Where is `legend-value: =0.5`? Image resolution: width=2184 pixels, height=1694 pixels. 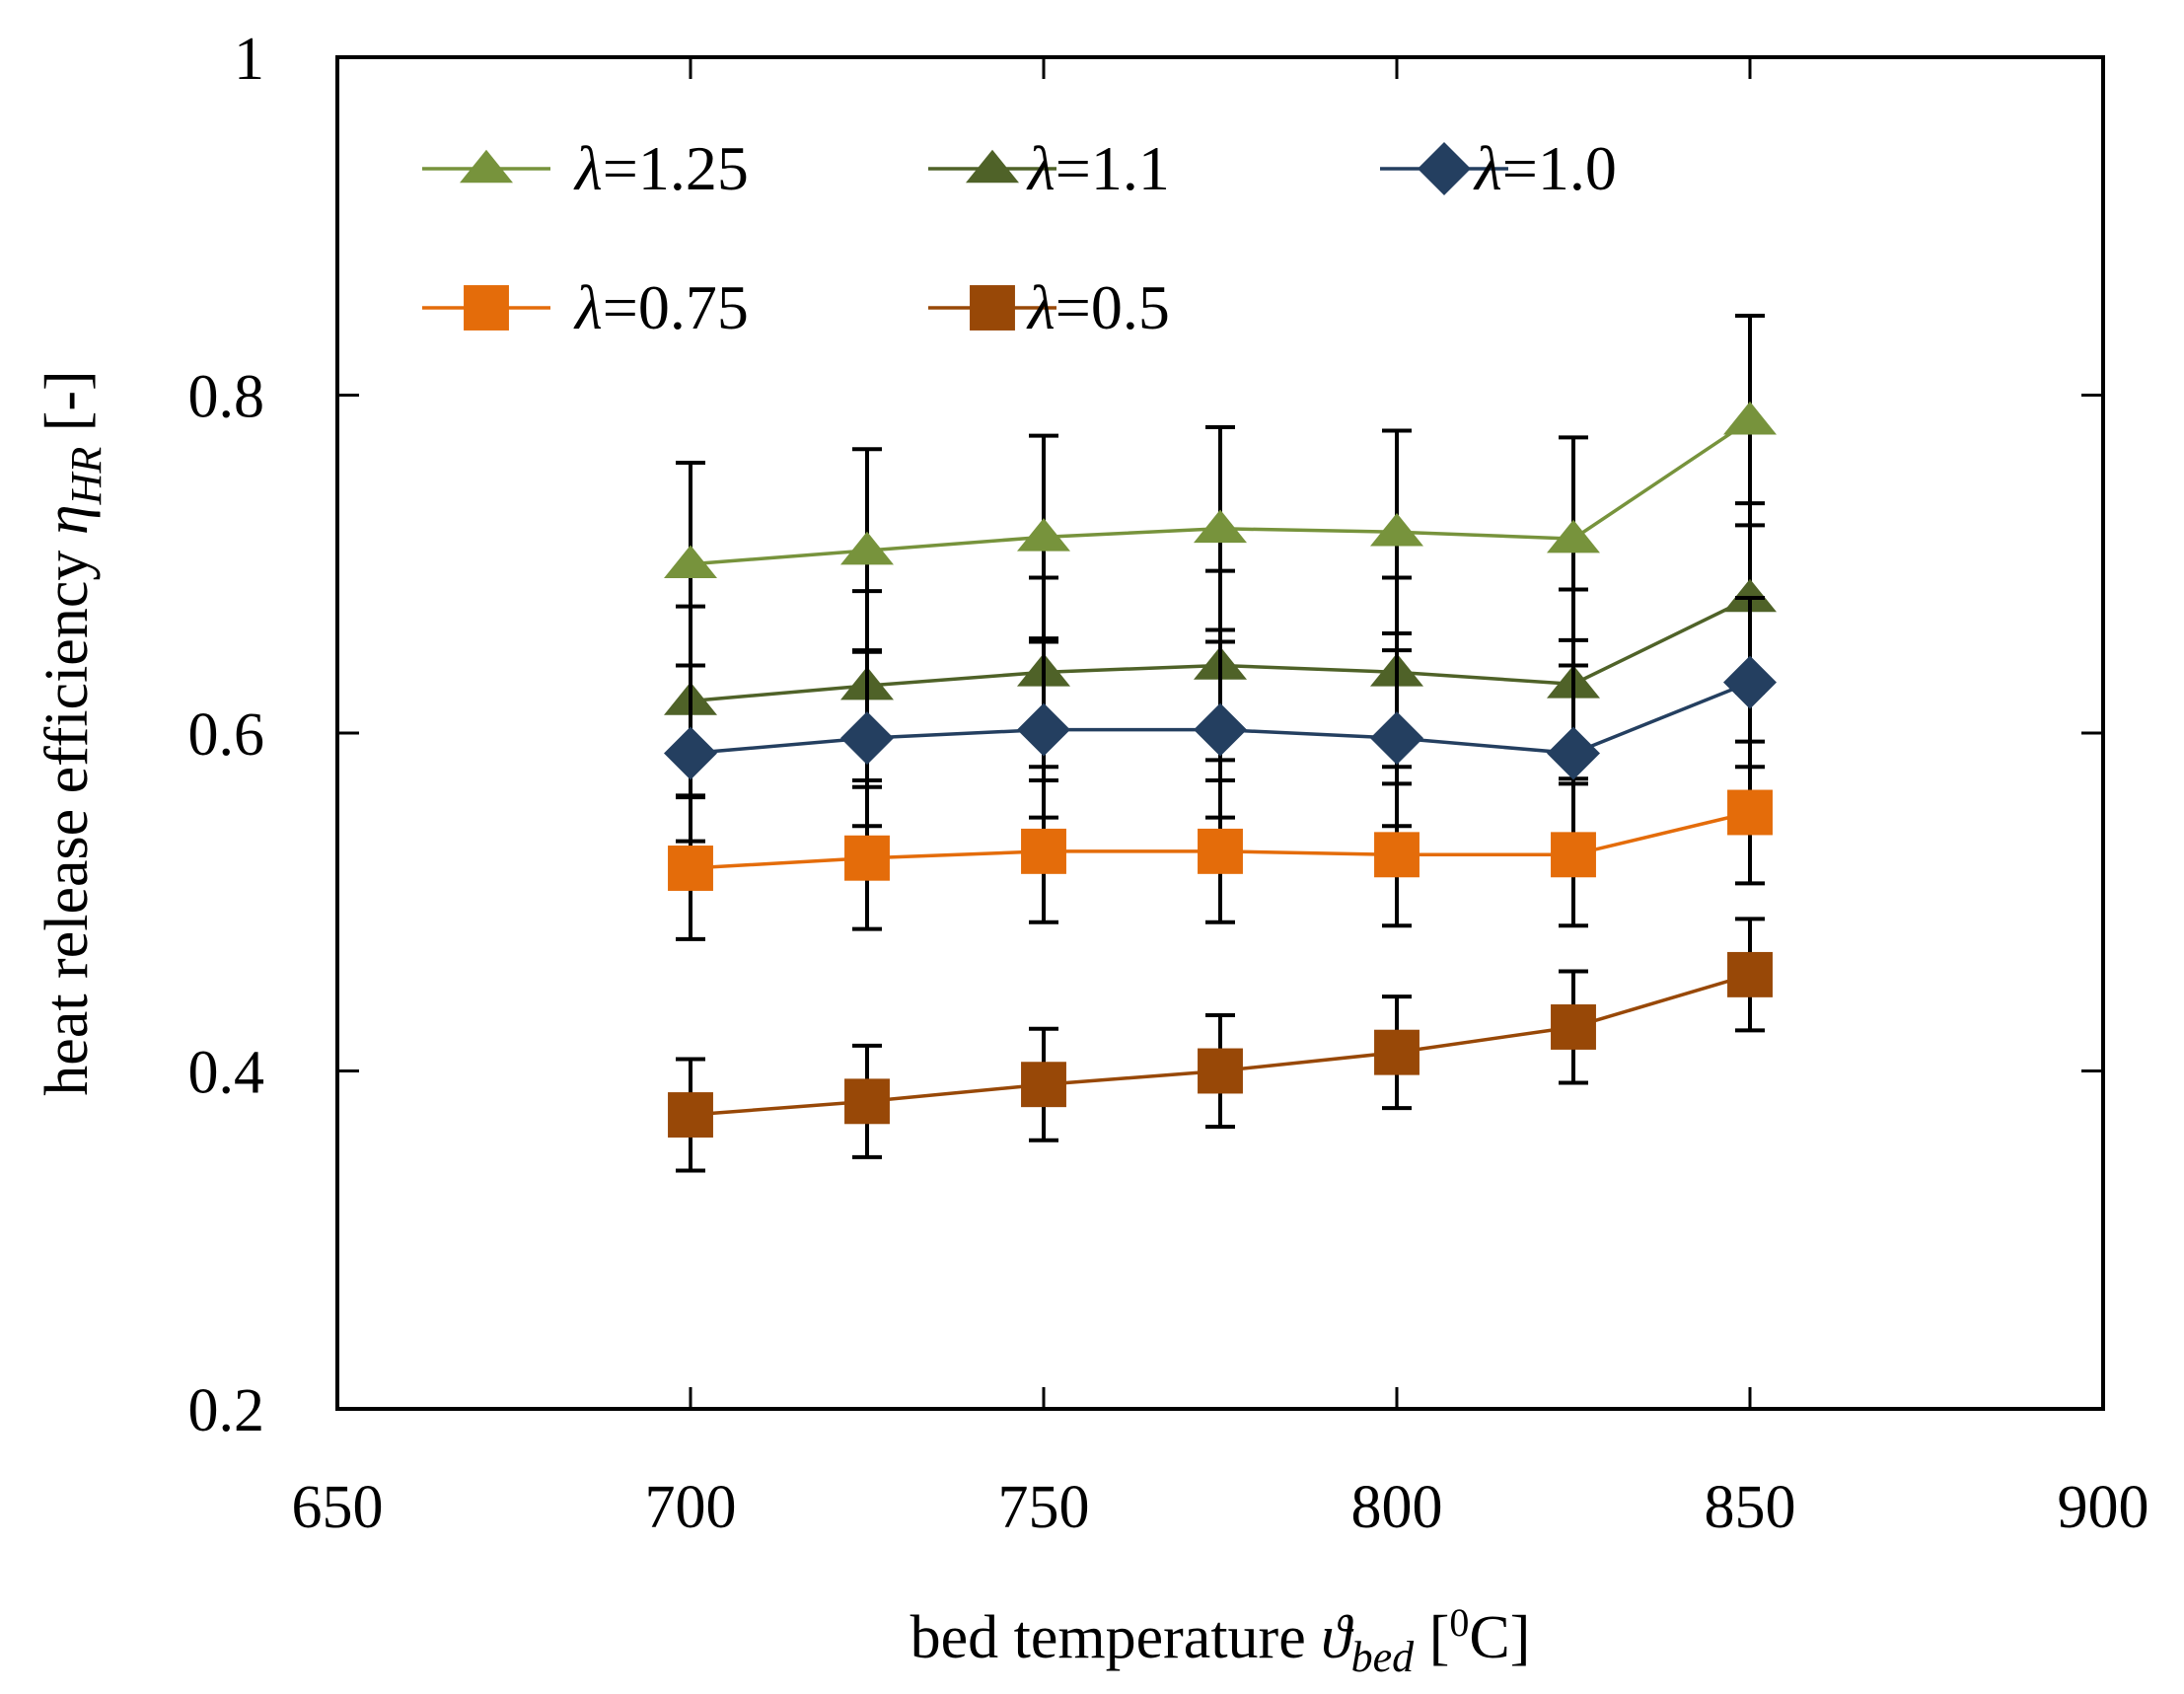
legend-value: =0.5 is located at coordinates (1113, 307).